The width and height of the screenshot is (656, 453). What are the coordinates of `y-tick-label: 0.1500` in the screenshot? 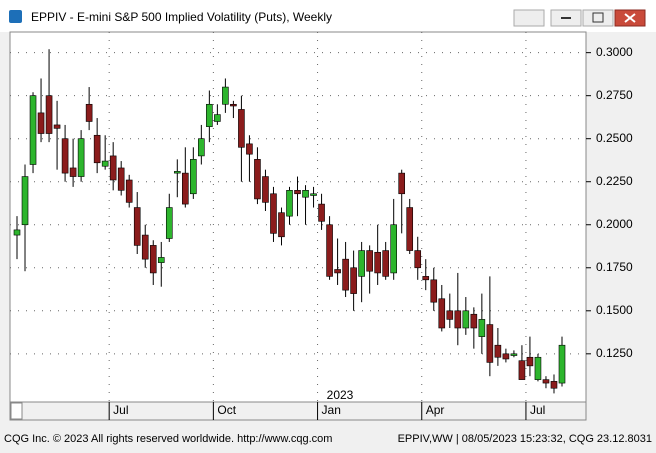 It's located at (614, 310).